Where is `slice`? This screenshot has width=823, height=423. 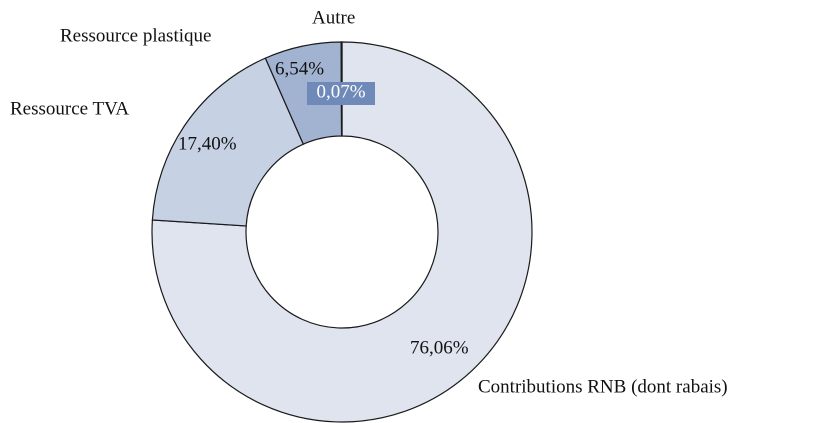 slice is located at coordinates (228, 142).